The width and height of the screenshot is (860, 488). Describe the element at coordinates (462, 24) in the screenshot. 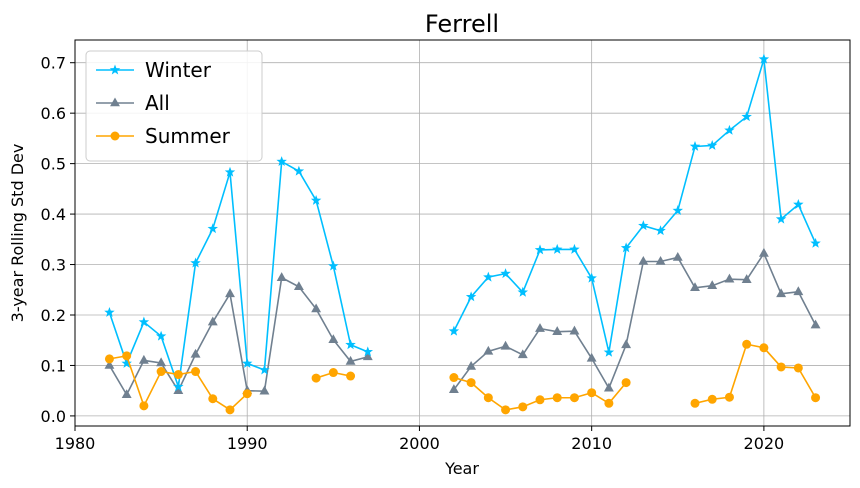

I see `chart-title: Ferrell` at that location.